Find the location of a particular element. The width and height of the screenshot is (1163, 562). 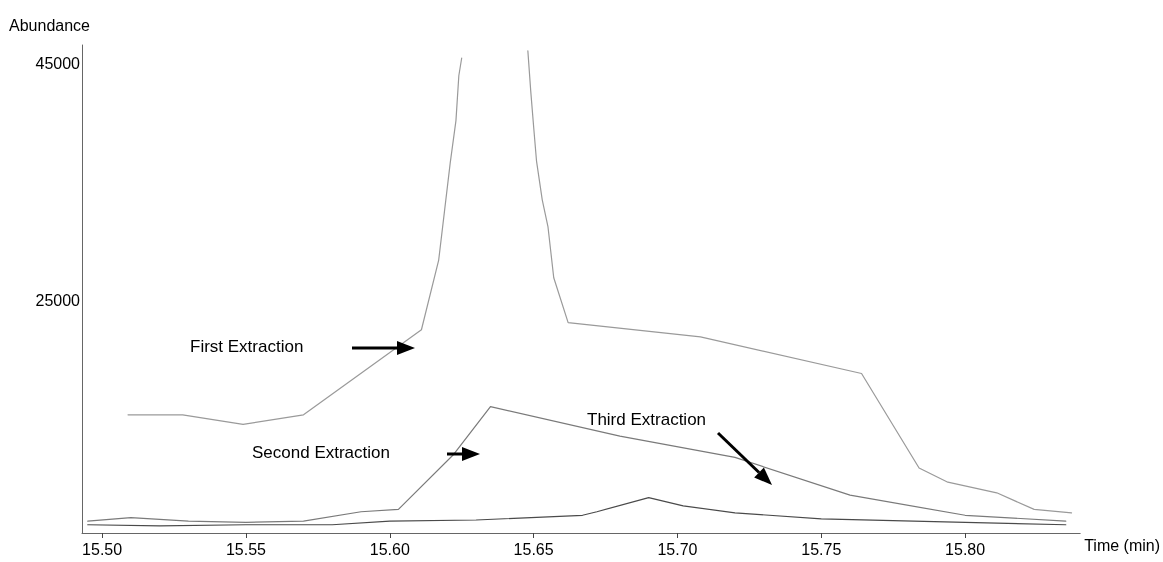

x-tick-label: 15.55 is located at coordinates (246, 549).